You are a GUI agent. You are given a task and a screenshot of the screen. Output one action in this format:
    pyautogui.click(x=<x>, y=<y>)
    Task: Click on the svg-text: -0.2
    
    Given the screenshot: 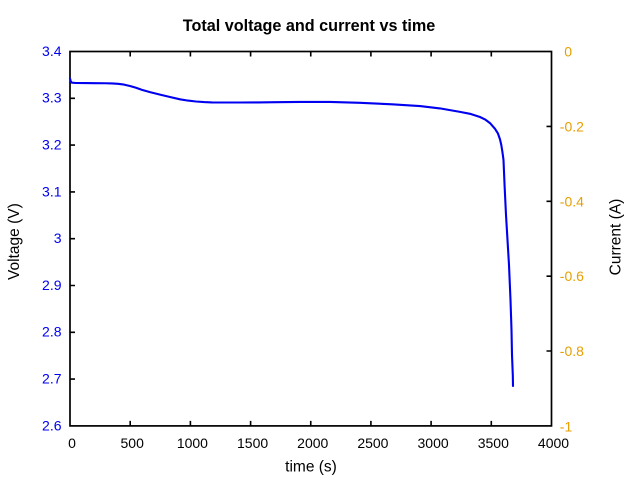 What is the action you would take?
    pyautogui.click(x=572, y=126)
    